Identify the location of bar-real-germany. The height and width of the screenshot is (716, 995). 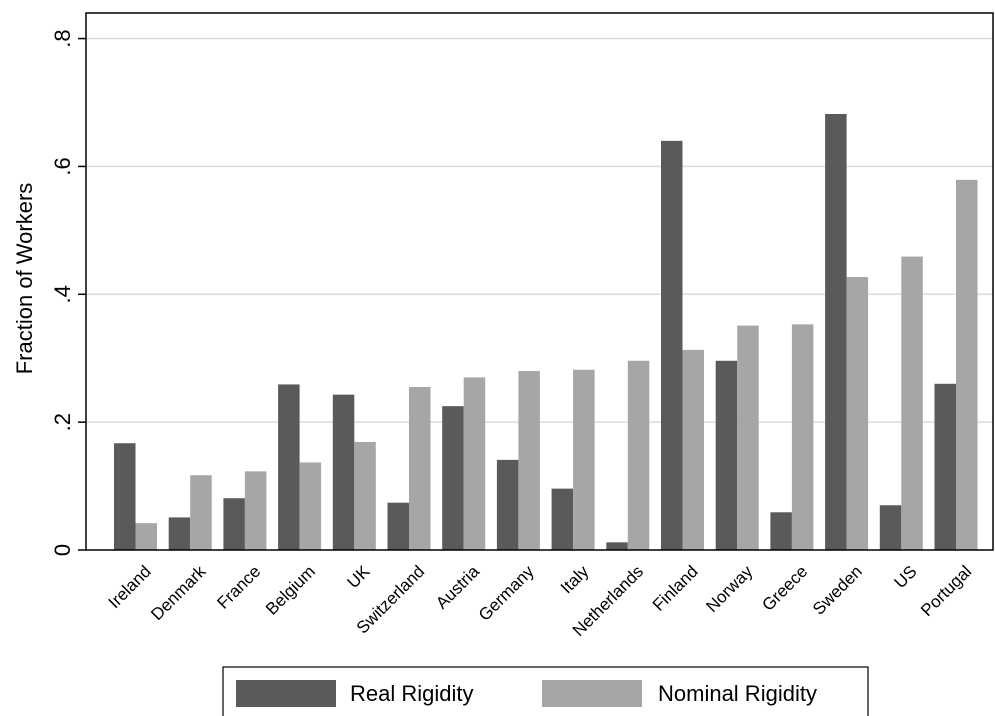
(507, 504).